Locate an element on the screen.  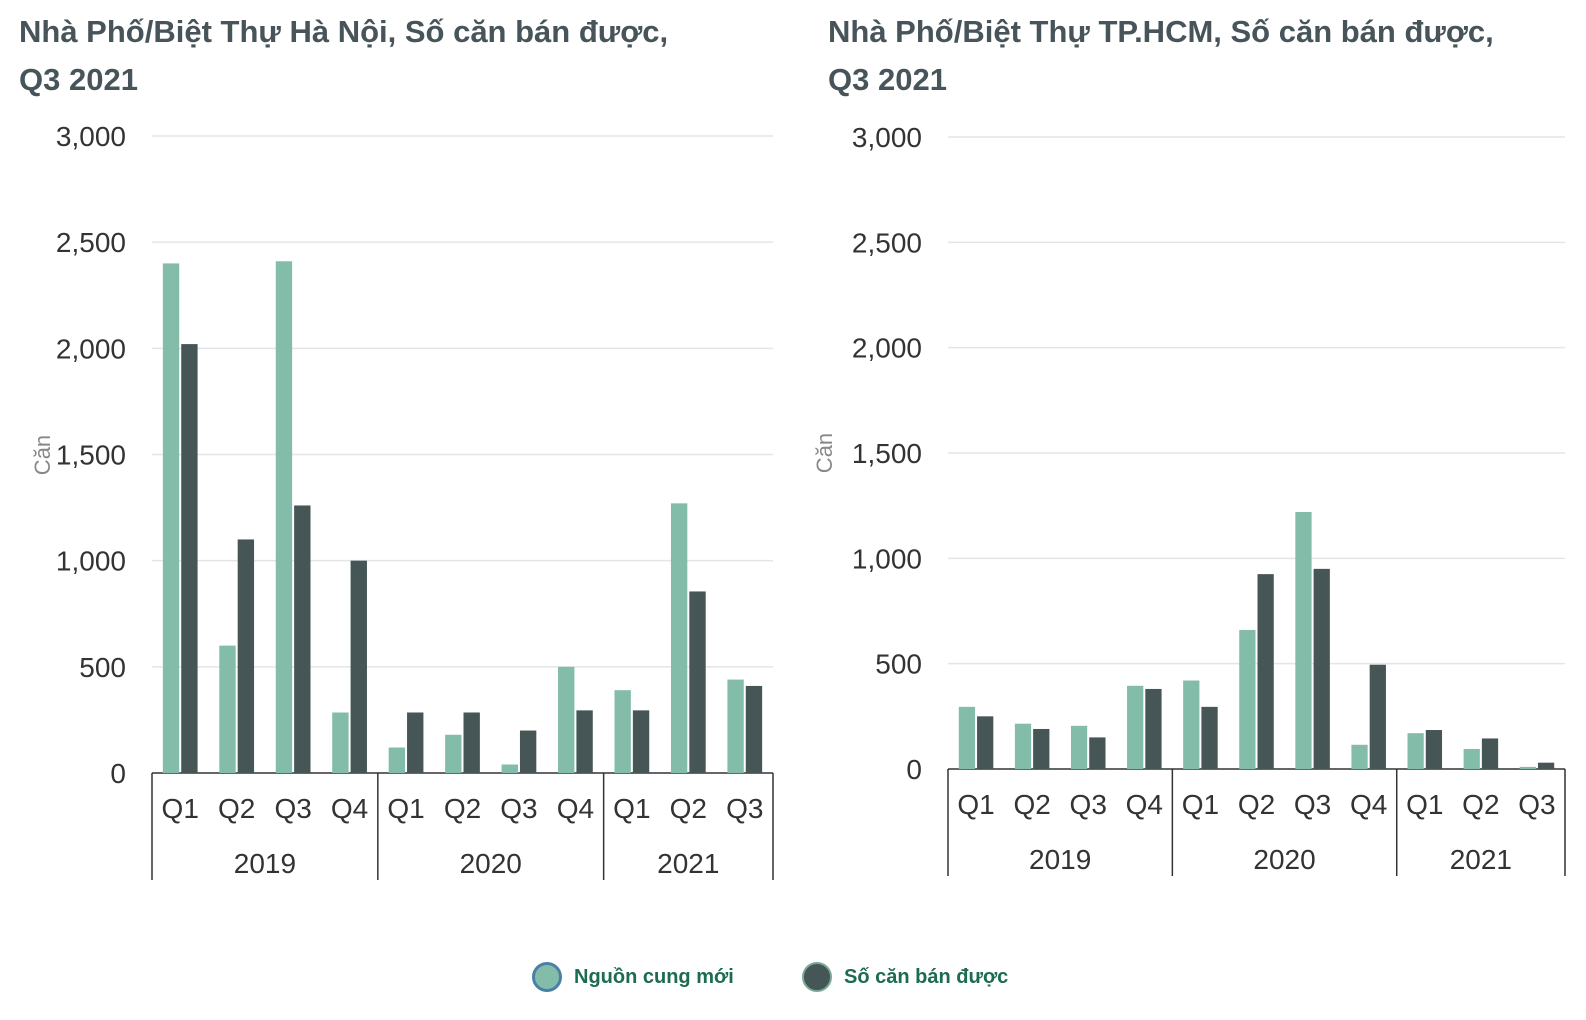
legend-item-new-supply: Nguồn cung mới is located at coordinates (633, 977).